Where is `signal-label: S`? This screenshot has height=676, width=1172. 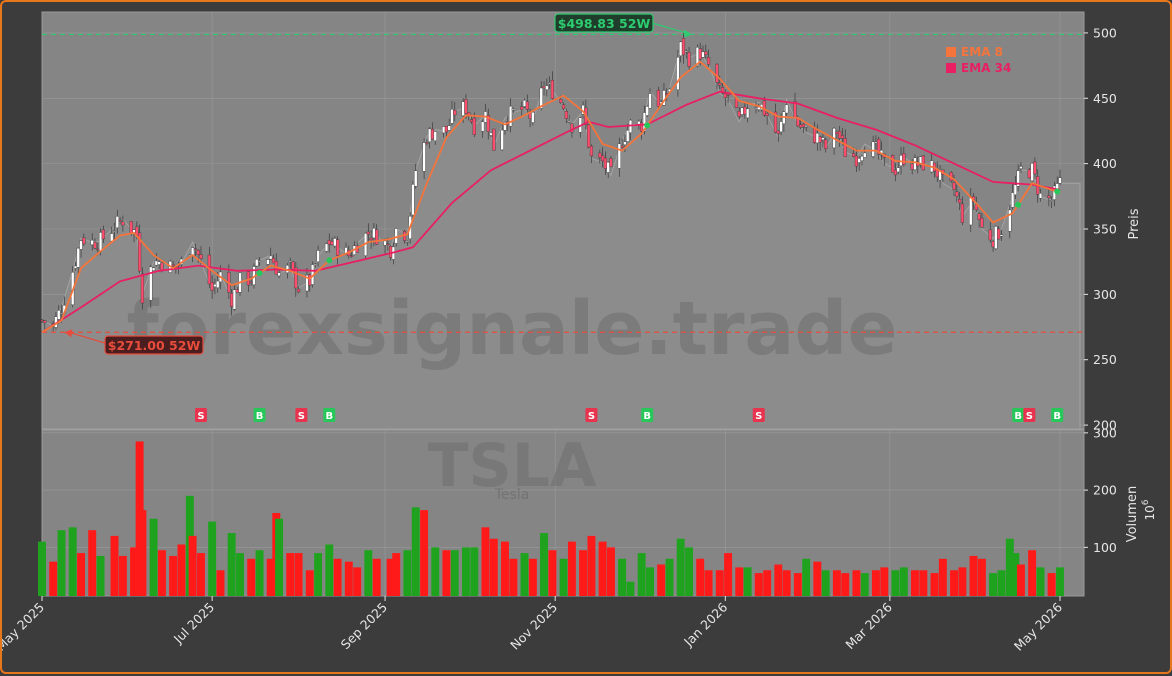
signal-label: S is located at coordinates (758, 416).